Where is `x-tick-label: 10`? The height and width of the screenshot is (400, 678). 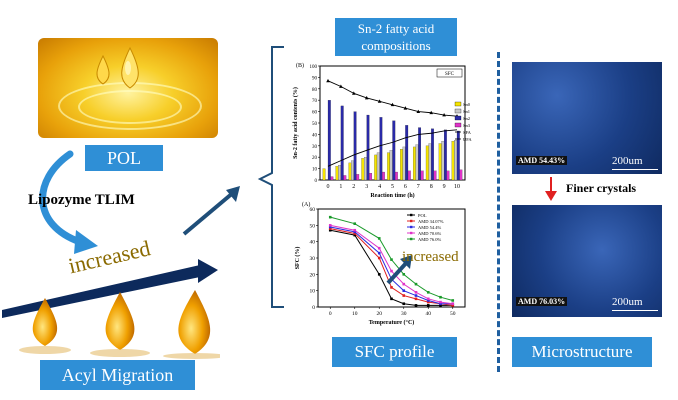
x-tick-label: 10 is located at coordinates (355, 314).